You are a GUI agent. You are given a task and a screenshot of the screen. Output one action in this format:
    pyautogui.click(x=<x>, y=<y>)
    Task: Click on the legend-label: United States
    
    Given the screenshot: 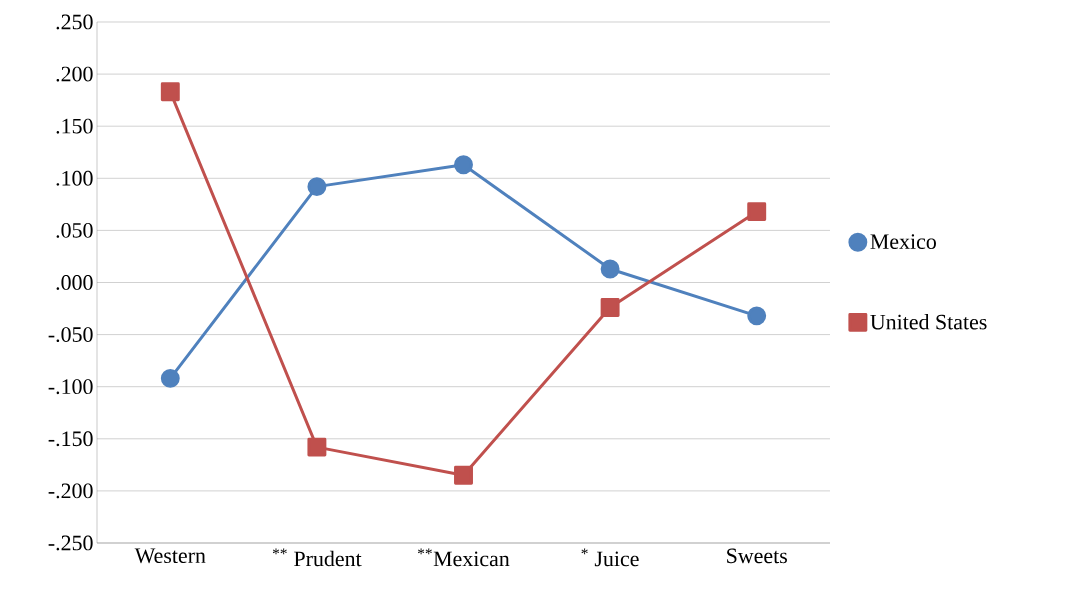 What is the action you would take?
    pyautogui.click(x=928, y=322)
    